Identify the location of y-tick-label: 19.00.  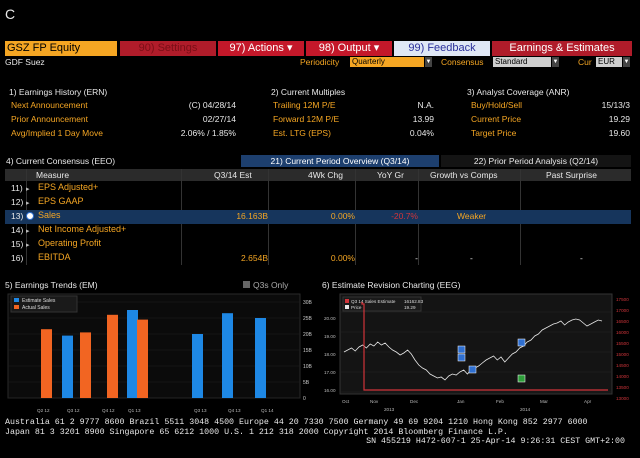
(330, 336).